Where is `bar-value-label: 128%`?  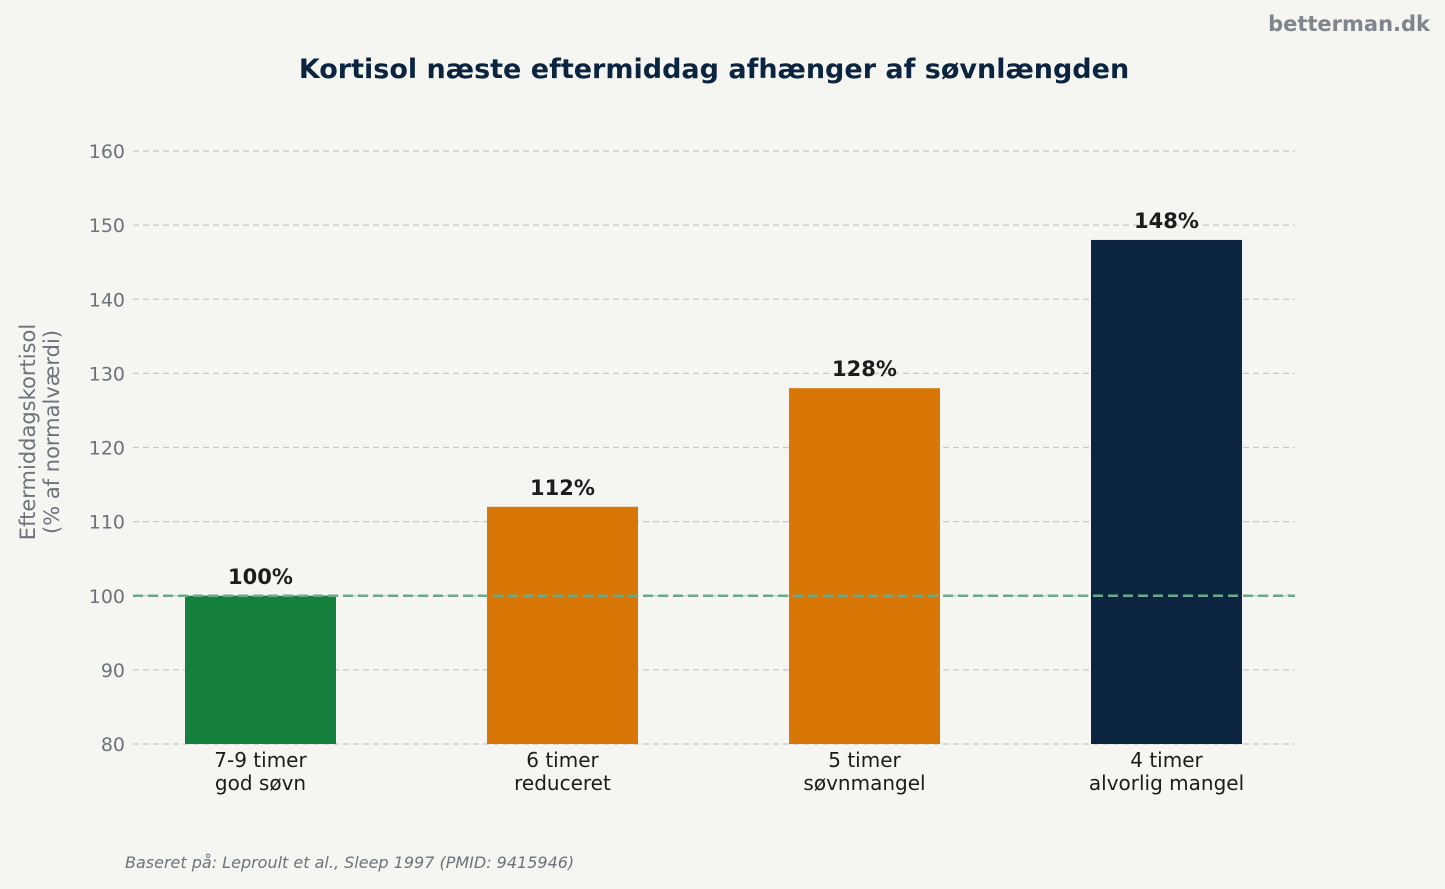 bar-value-label: 128% is located at coordinates (864, 369).